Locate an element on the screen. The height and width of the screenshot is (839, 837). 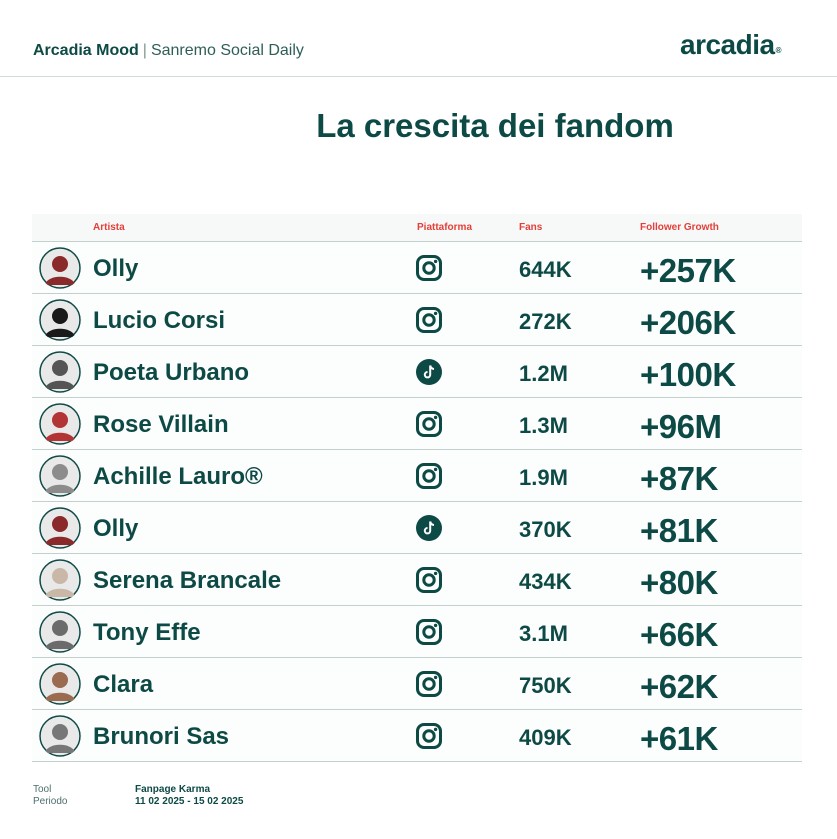
column-header-growth: Follower Growth is located at coordinates (679, 227).